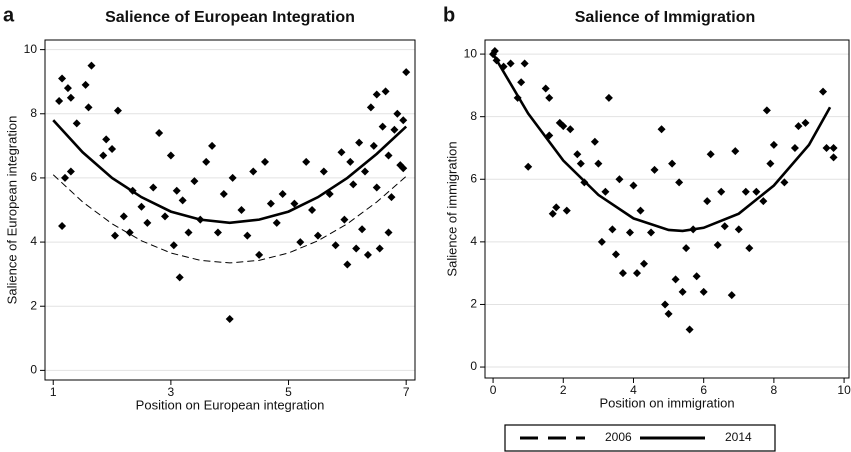  Describe the element at coordinates (618, 437) in the screenshot. I see `legend-label: 2006` at that location.